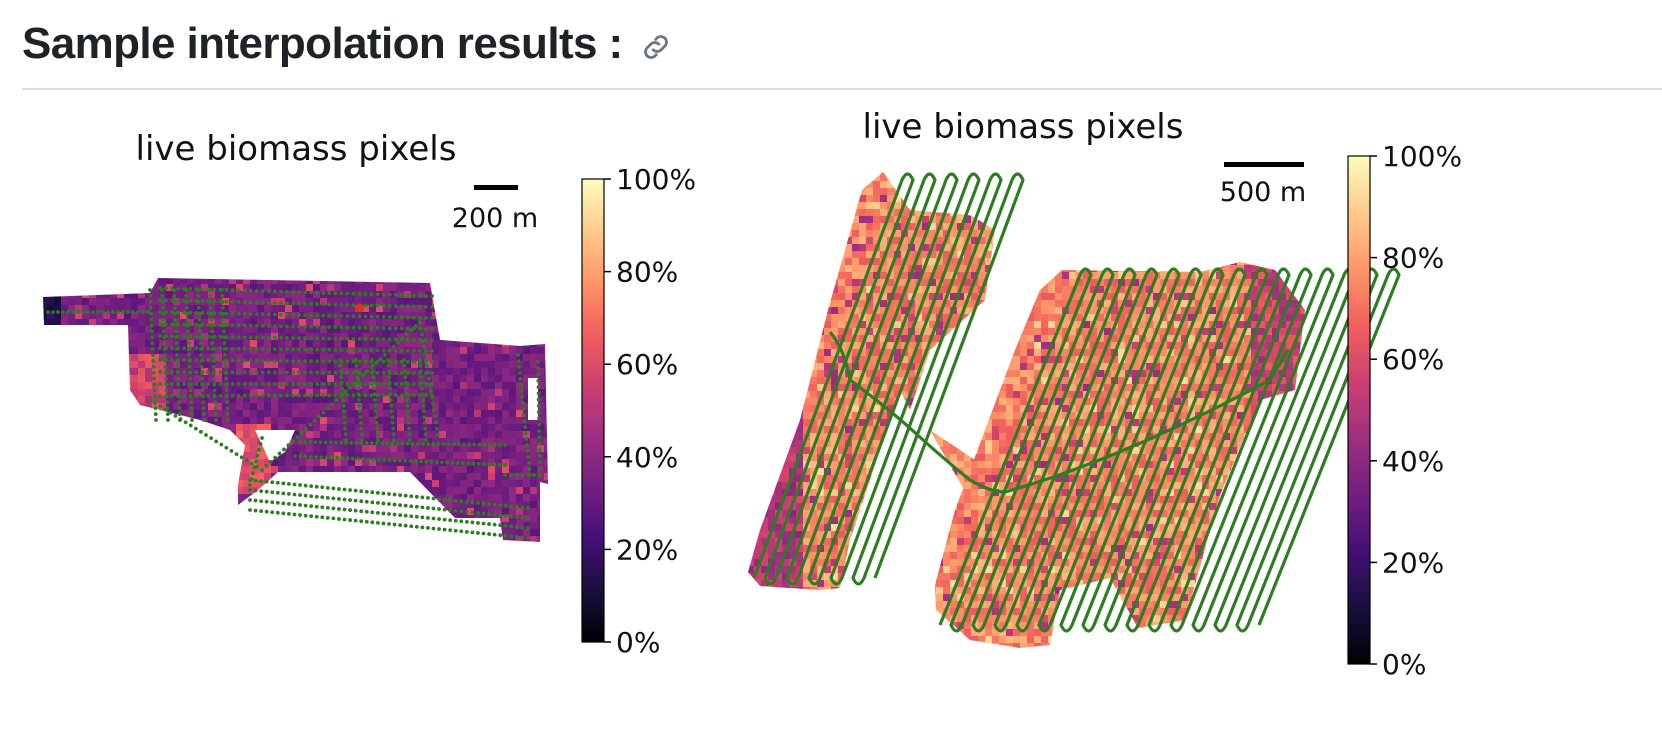 This screenshot has width=1662, height=756. I want to click on chart-title-left: live biomass pixels, so click(296, 149).